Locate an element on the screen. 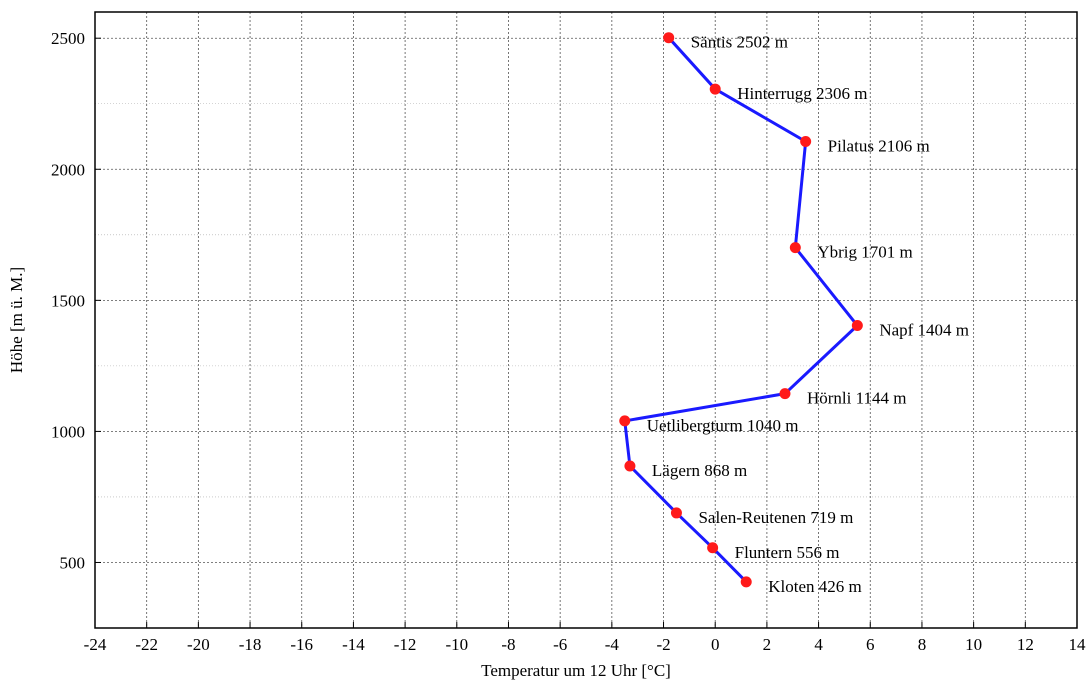  point-label: Säntis 2502 m is located at coordinates (739, 42).